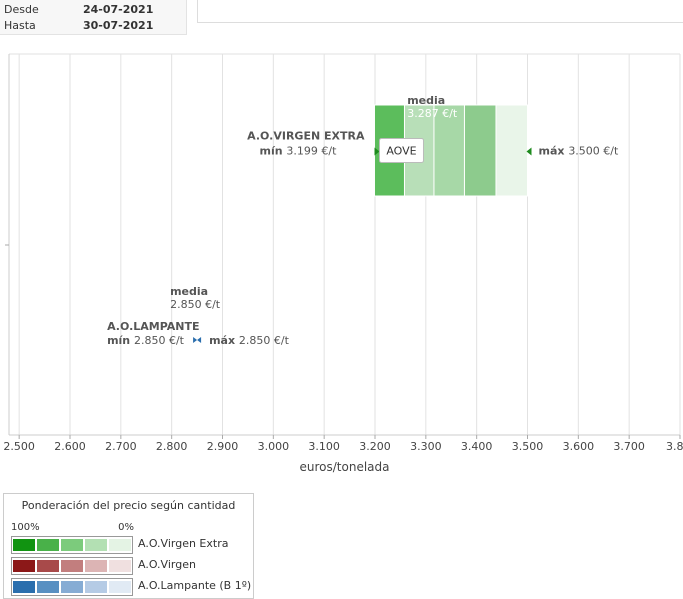  I want to click on series-name-lampante: A.O.LAMPANTE, so click(153, 326).